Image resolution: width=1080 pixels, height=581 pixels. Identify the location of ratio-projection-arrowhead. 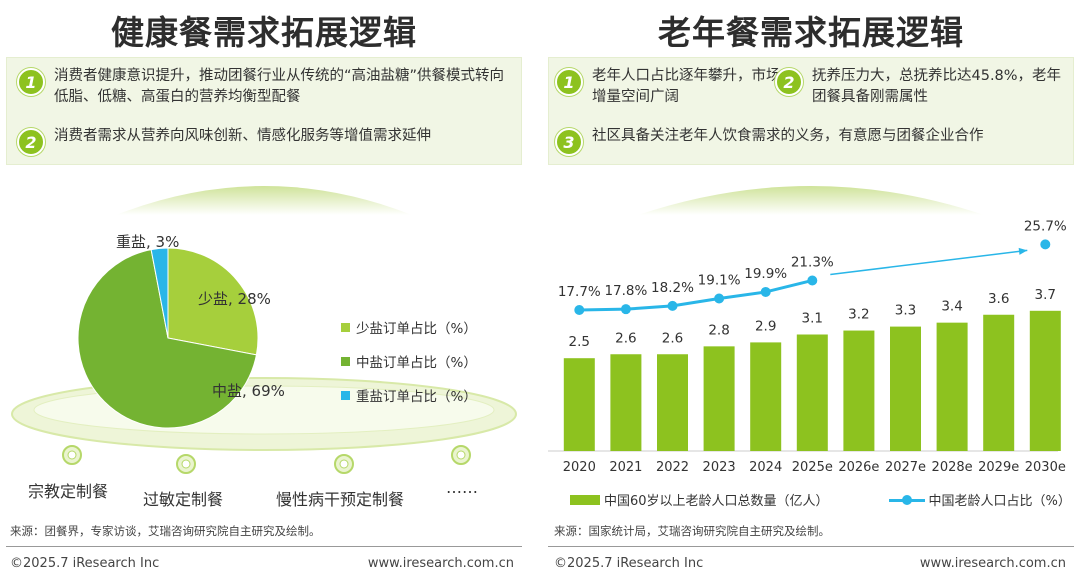
(1023, 251).